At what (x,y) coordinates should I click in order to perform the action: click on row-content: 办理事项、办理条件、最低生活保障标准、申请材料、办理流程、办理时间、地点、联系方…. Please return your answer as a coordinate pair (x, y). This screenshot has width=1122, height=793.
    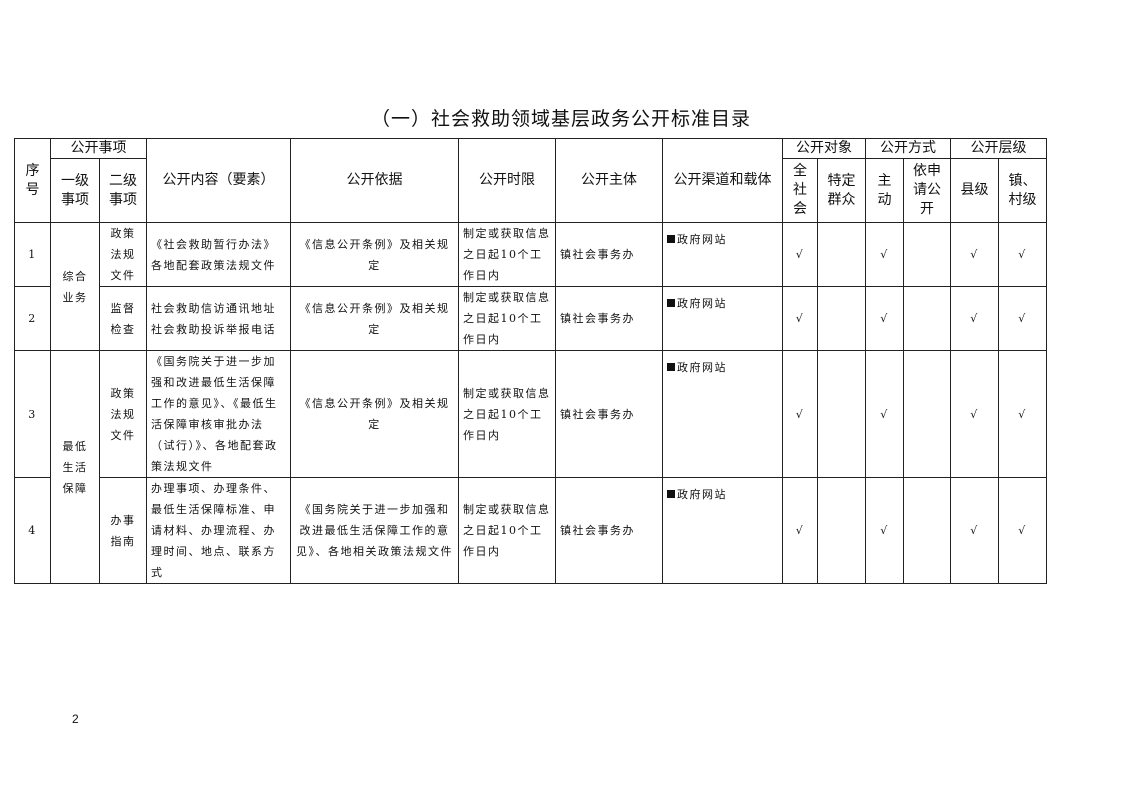
    Looking at the image, I should click on (218, 530).